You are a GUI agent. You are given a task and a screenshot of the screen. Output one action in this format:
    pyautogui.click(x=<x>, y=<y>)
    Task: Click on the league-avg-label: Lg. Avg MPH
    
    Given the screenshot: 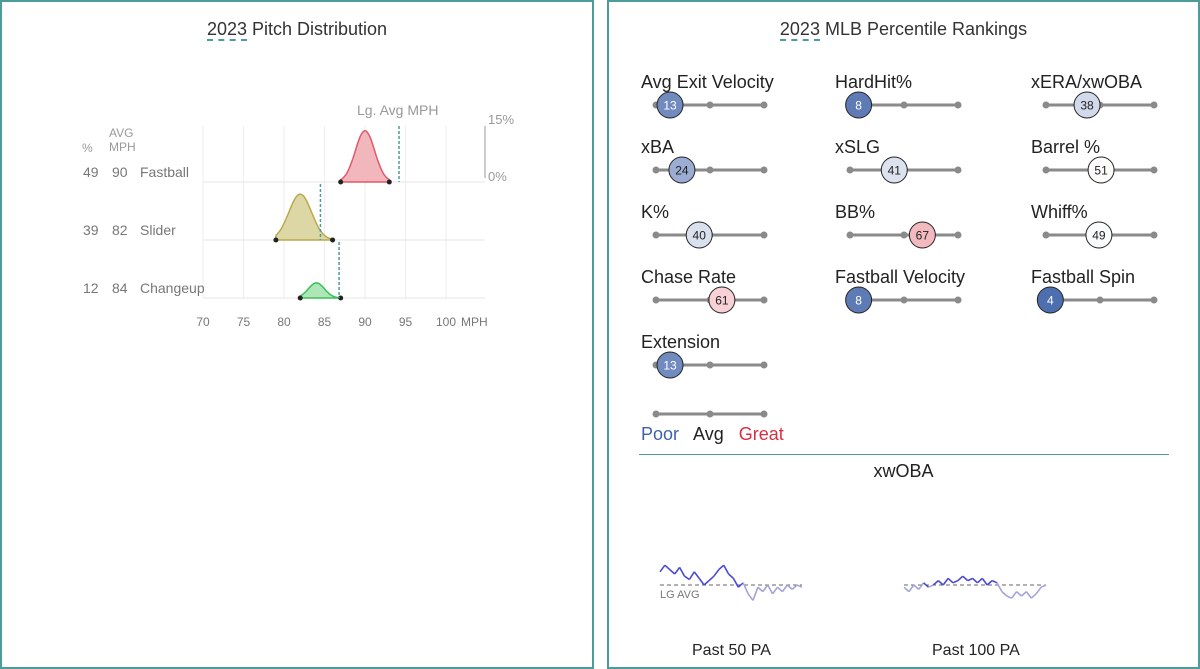 What is the action you would take?
    pyautogui.click(x=397, y=110)
    